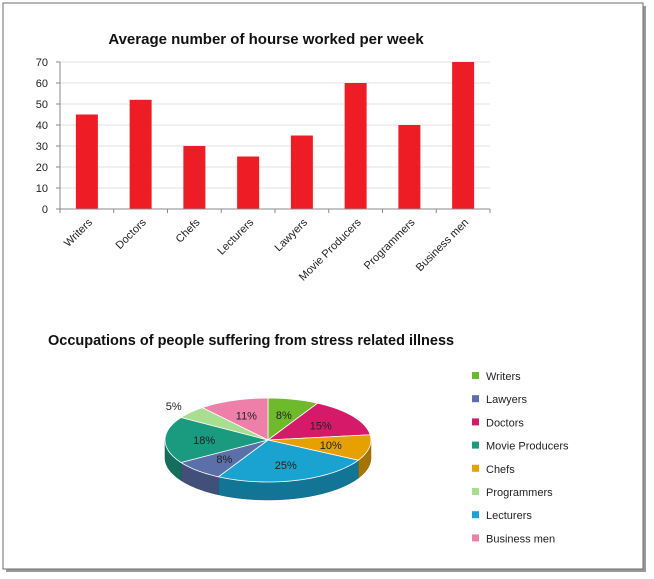 This screenshot has width=654, height=579. I want to click on pie-slice-movie-producers, so click(217, 440).